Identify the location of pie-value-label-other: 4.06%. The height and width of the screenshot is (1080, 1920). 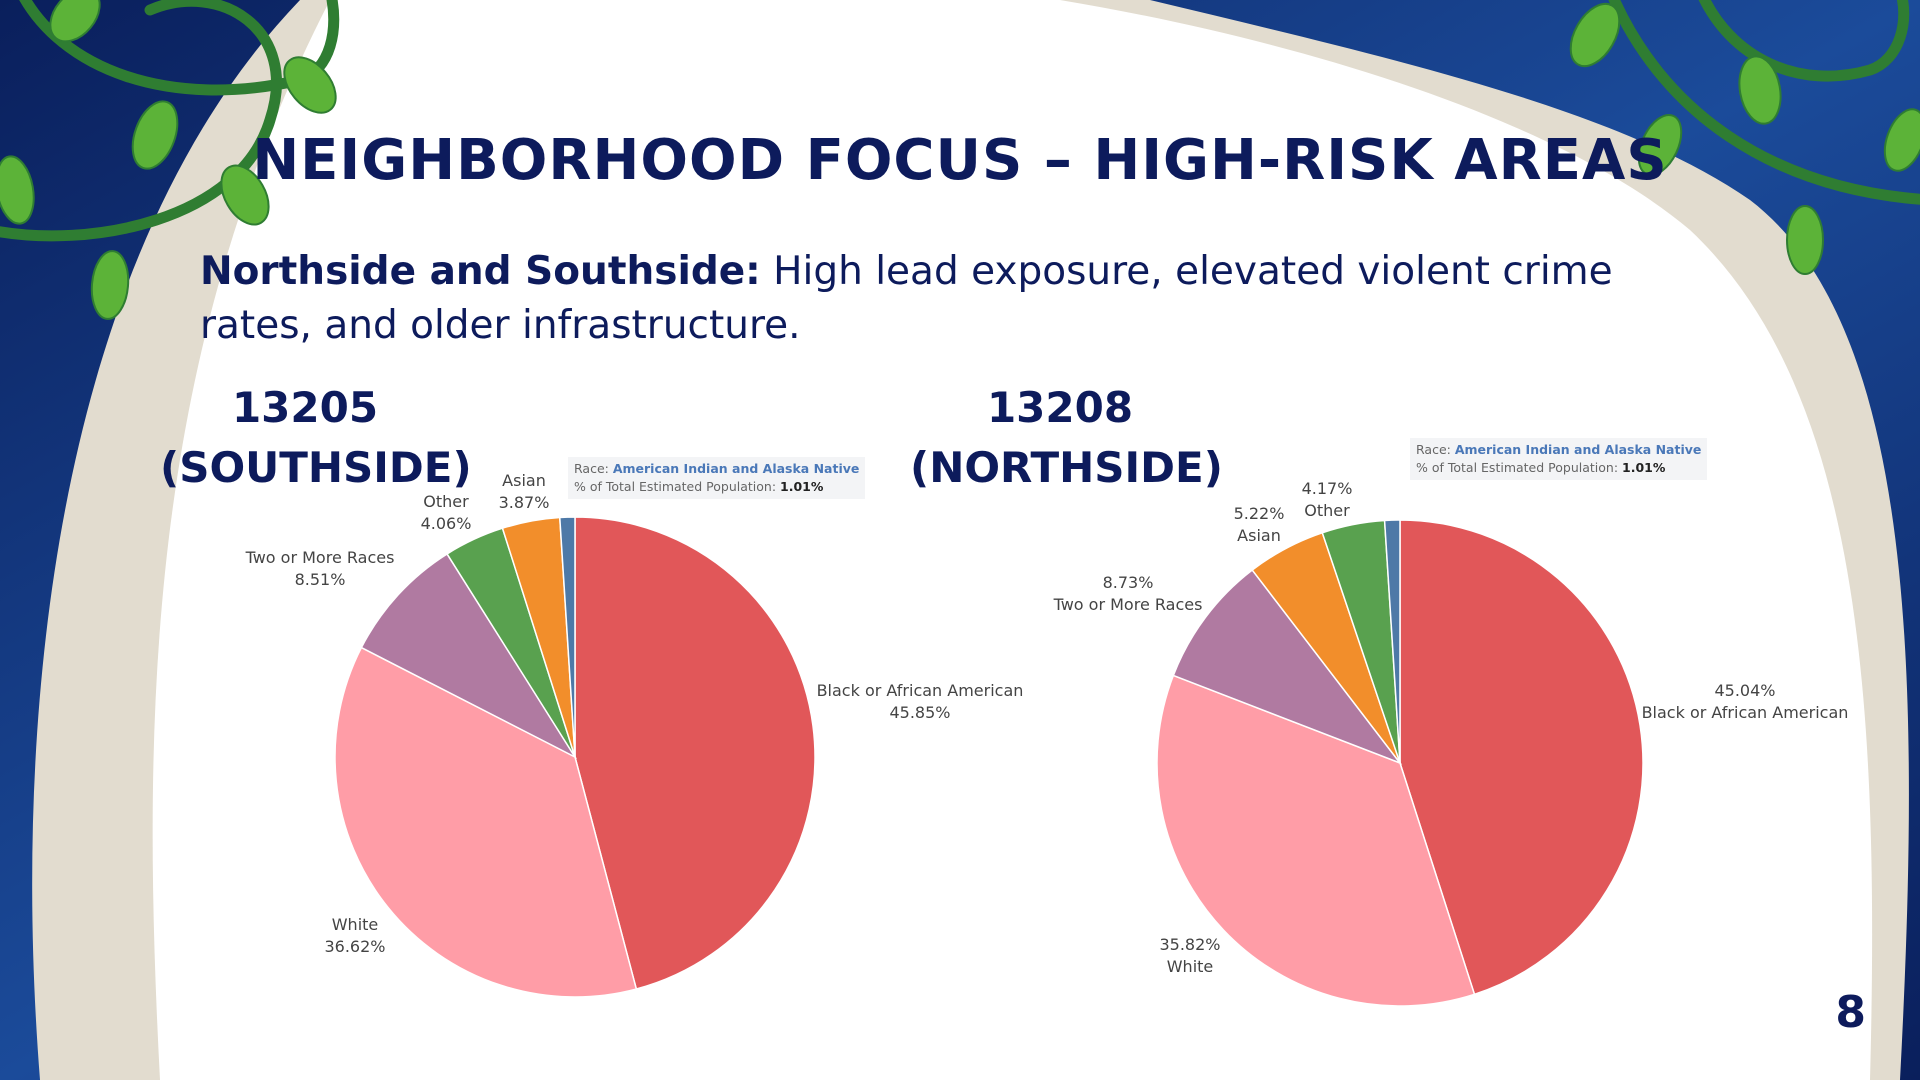
(446, 523).